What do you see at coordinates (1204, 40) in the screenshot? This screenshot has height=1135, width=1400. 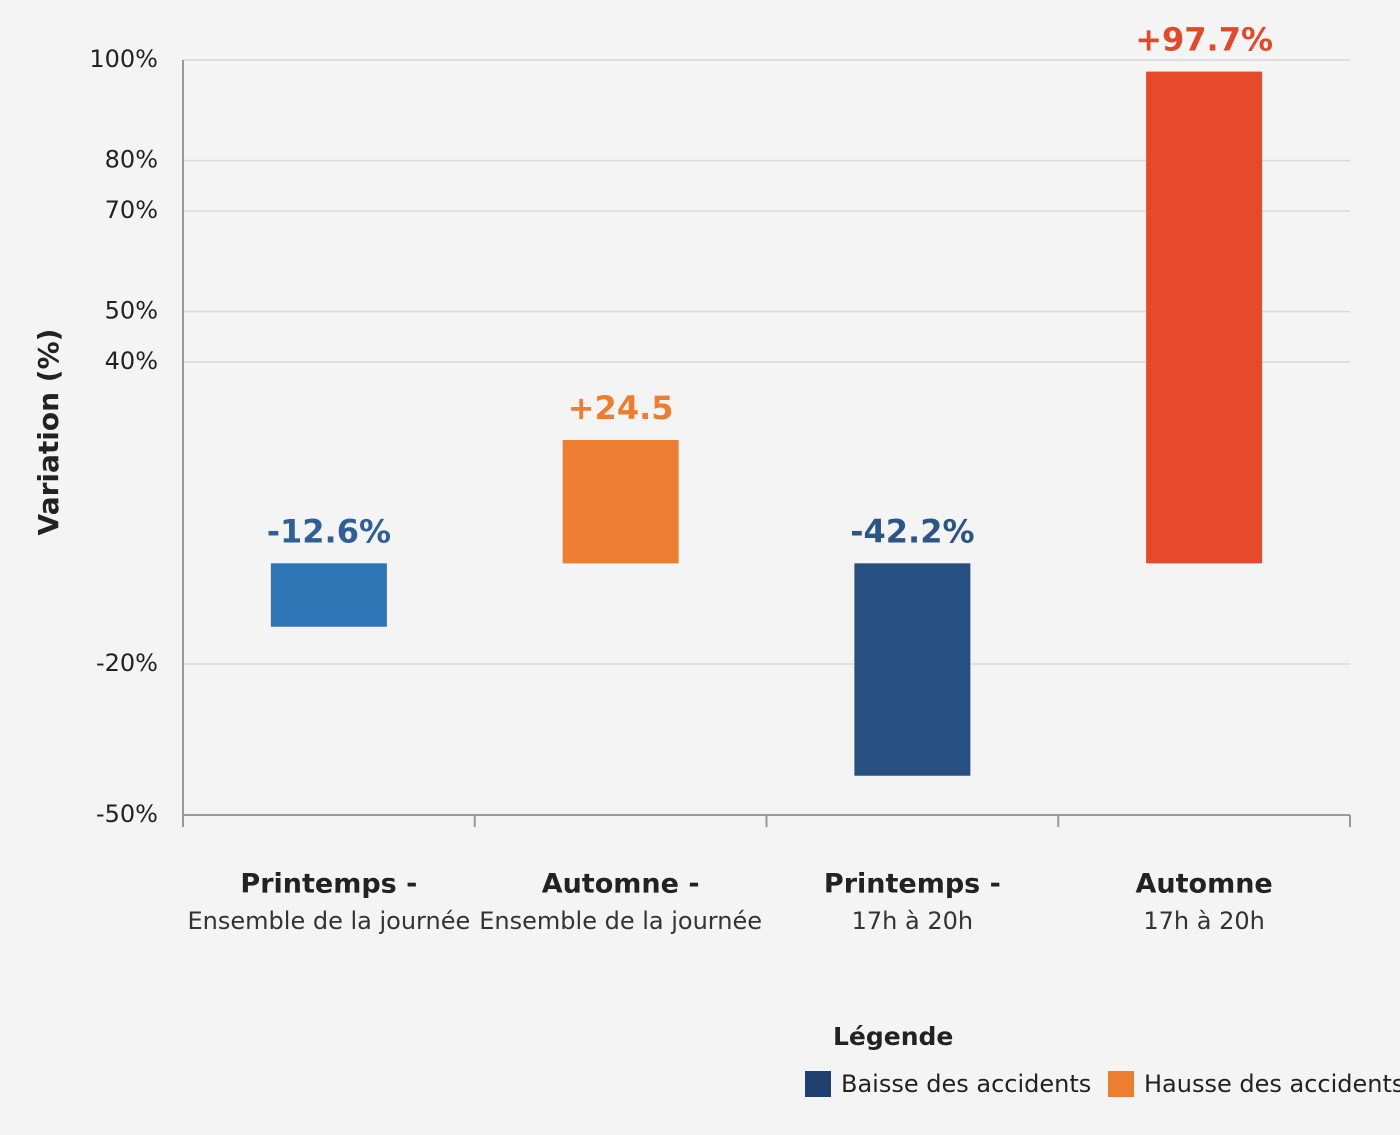 I see `value-label: +97.7%` at bounding box center [1204, 40].